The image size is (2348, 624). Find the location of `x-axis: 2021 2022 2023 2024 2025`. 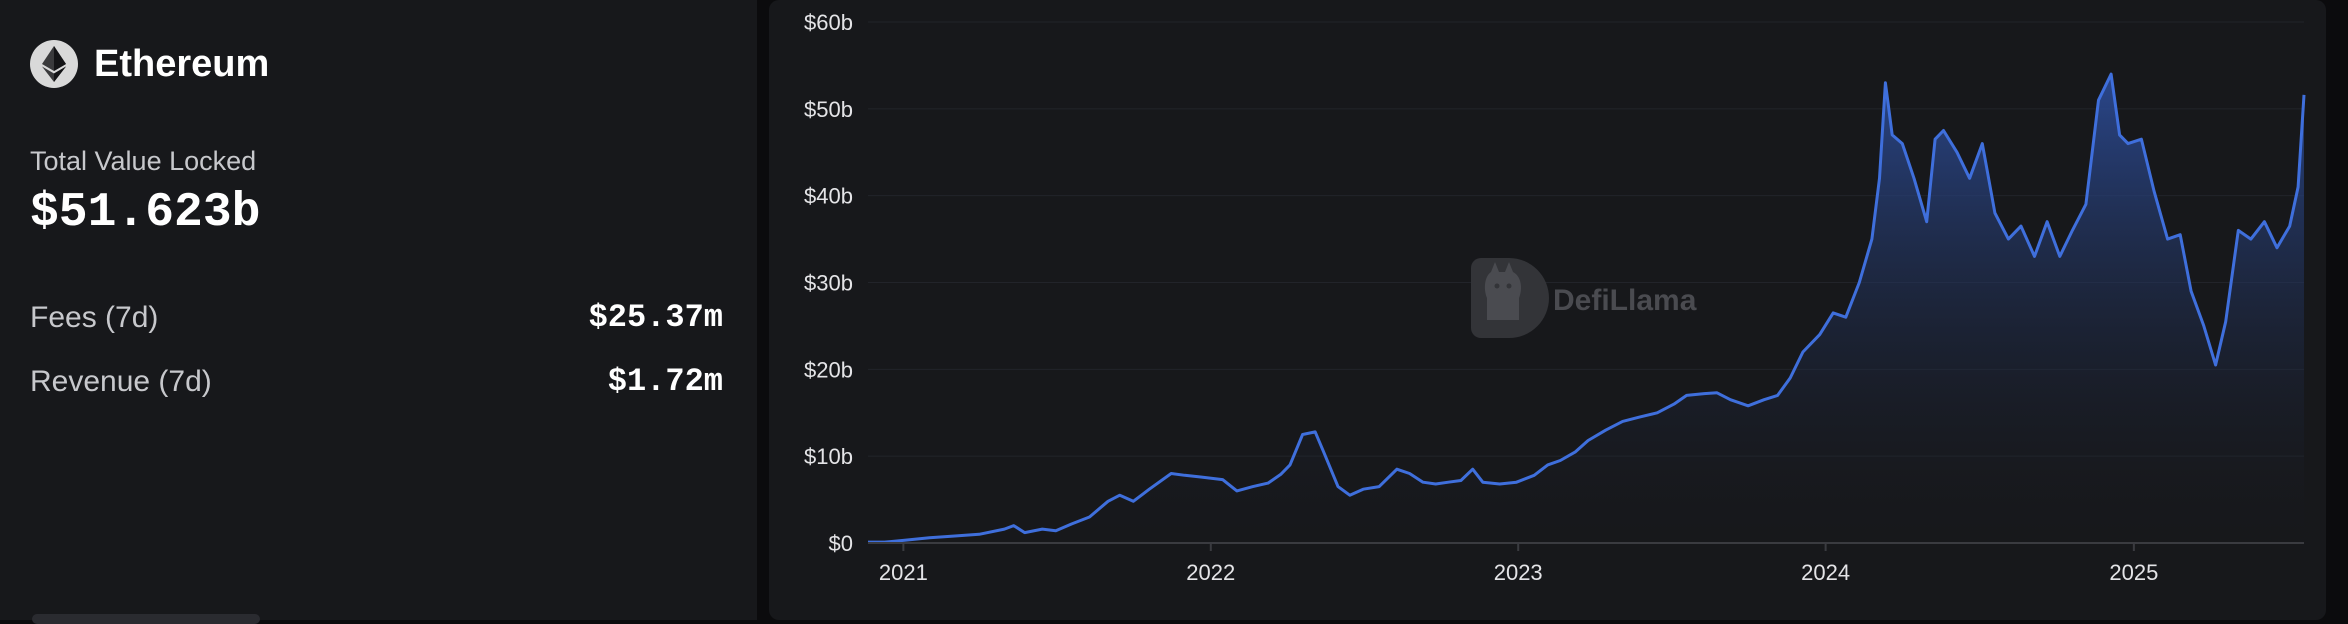

x-axis: 2021 2022 2023 2024 2025 is located at coordinates (1518, 564).